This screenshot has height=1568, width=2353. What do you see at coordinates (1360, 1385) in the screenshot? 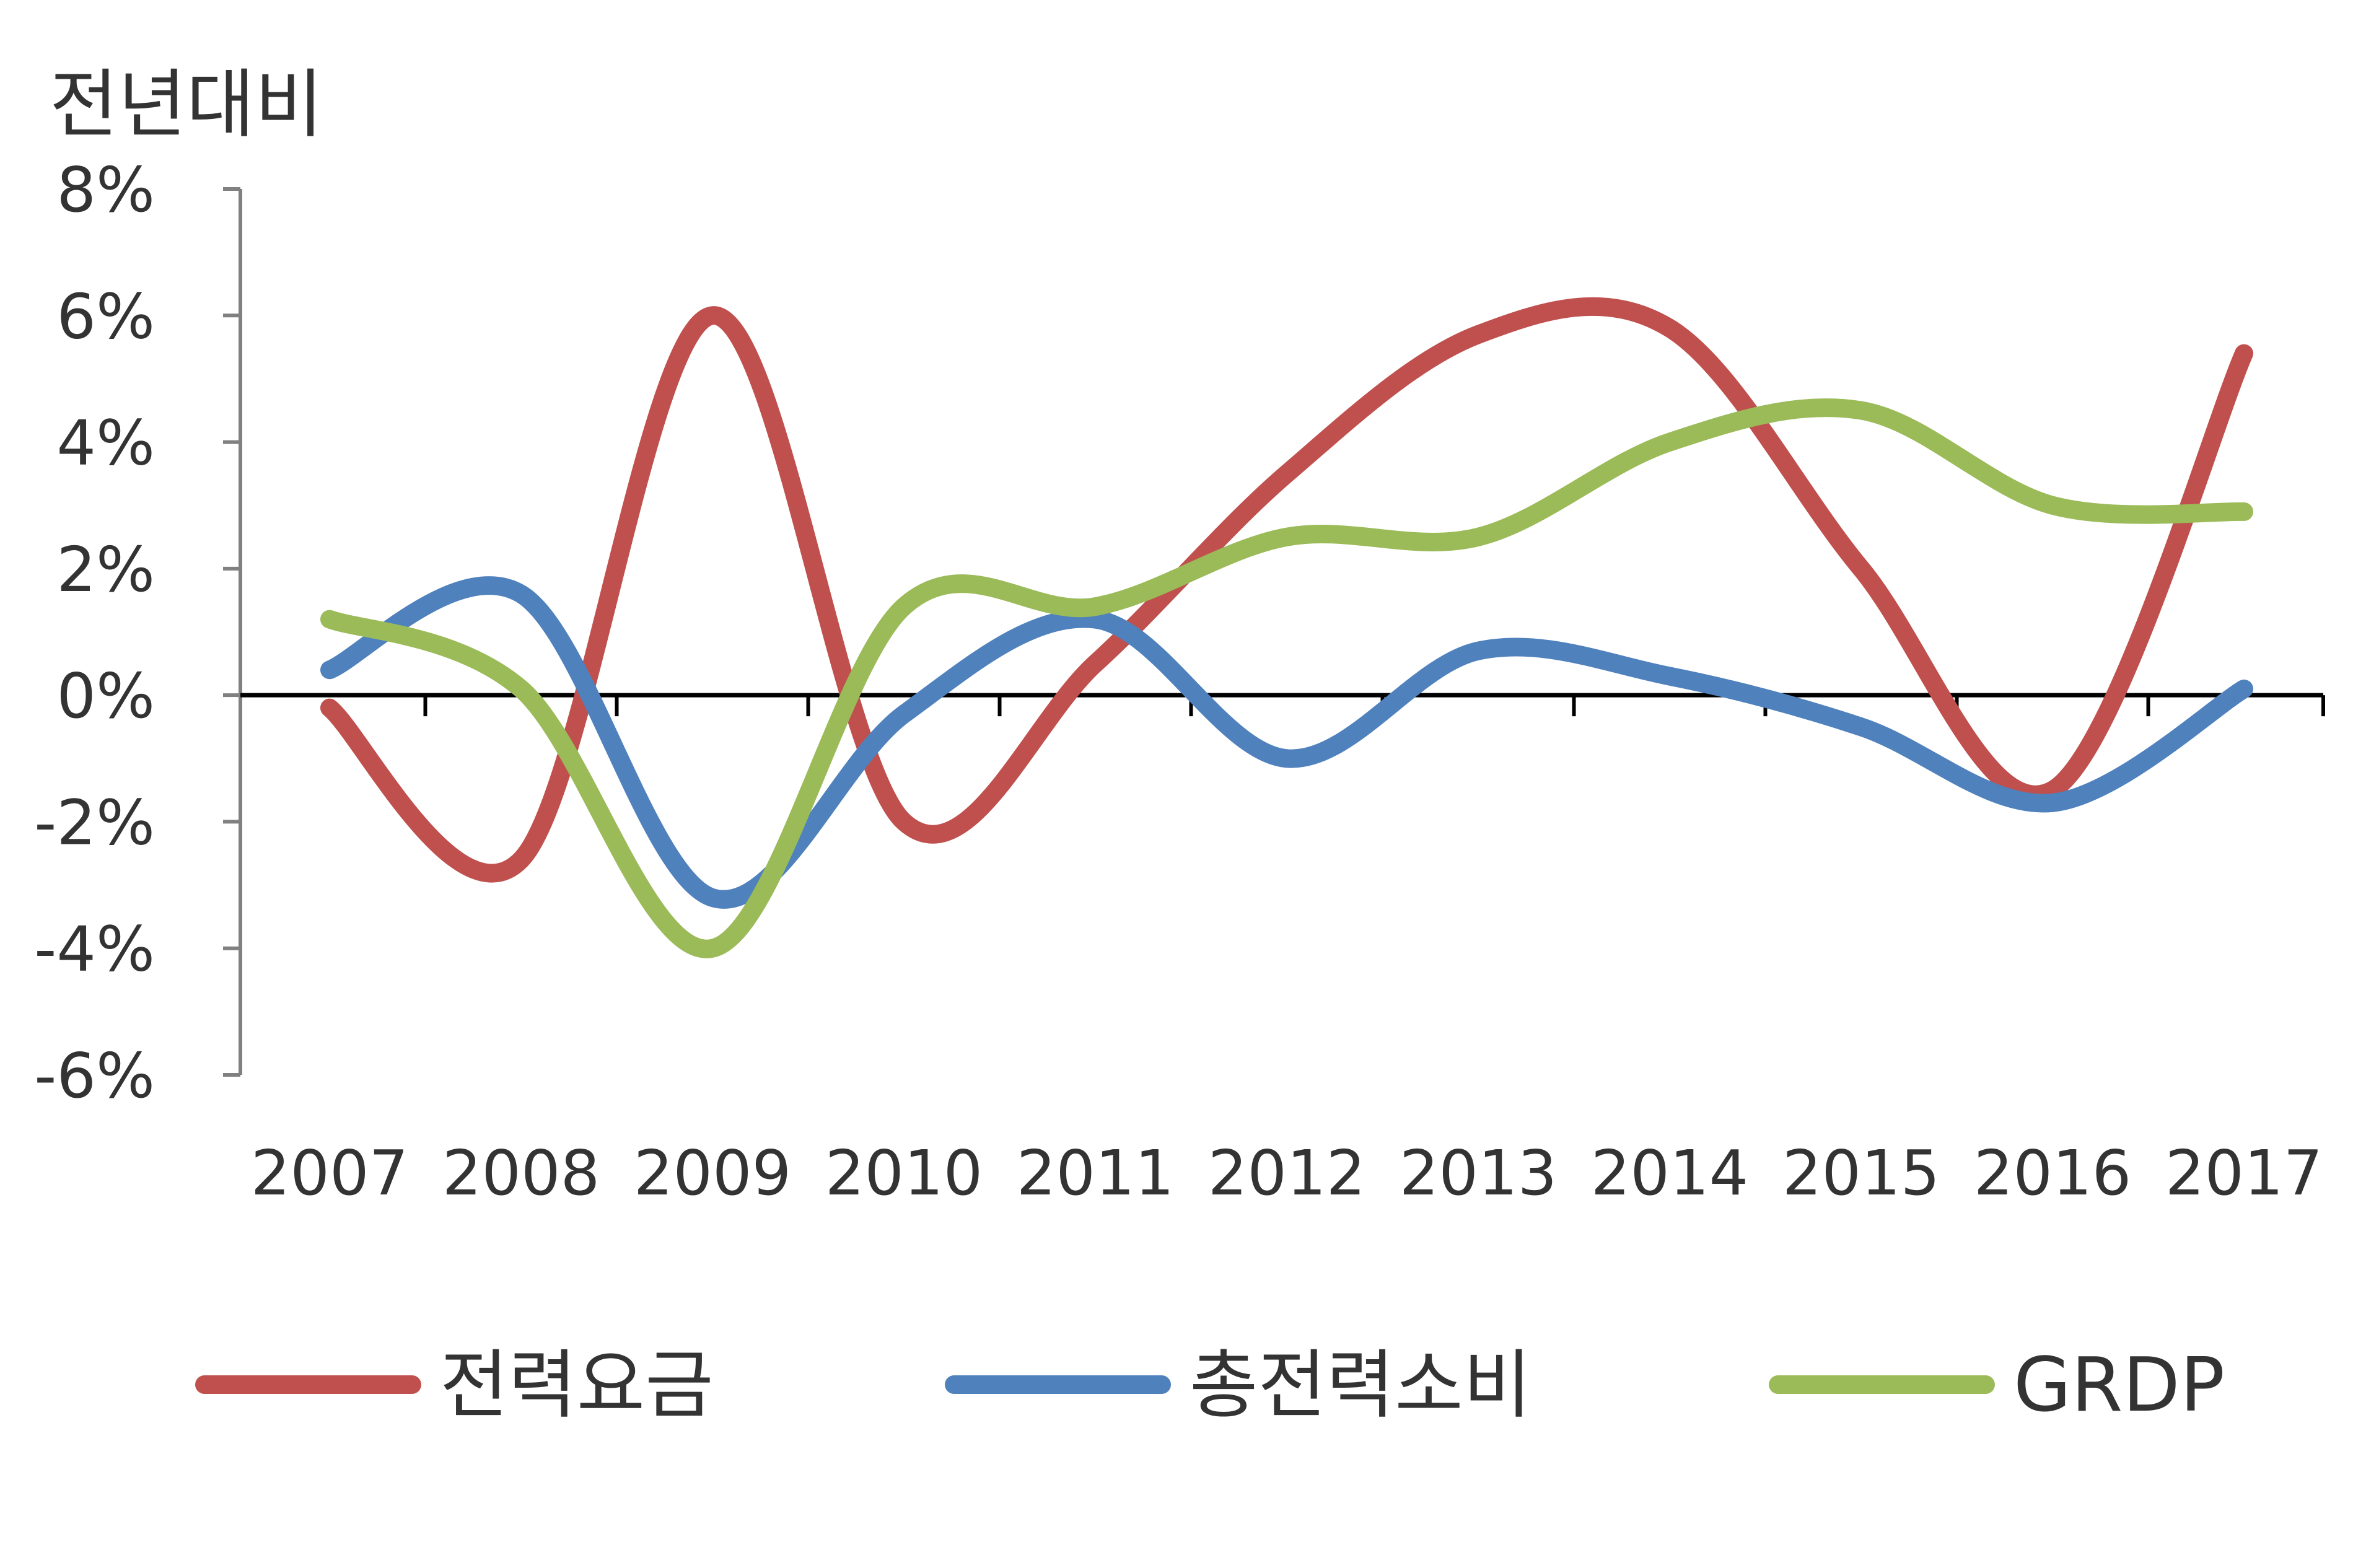
I see `legend-label: 총전력소비` at bounding box center [1360, 1385].